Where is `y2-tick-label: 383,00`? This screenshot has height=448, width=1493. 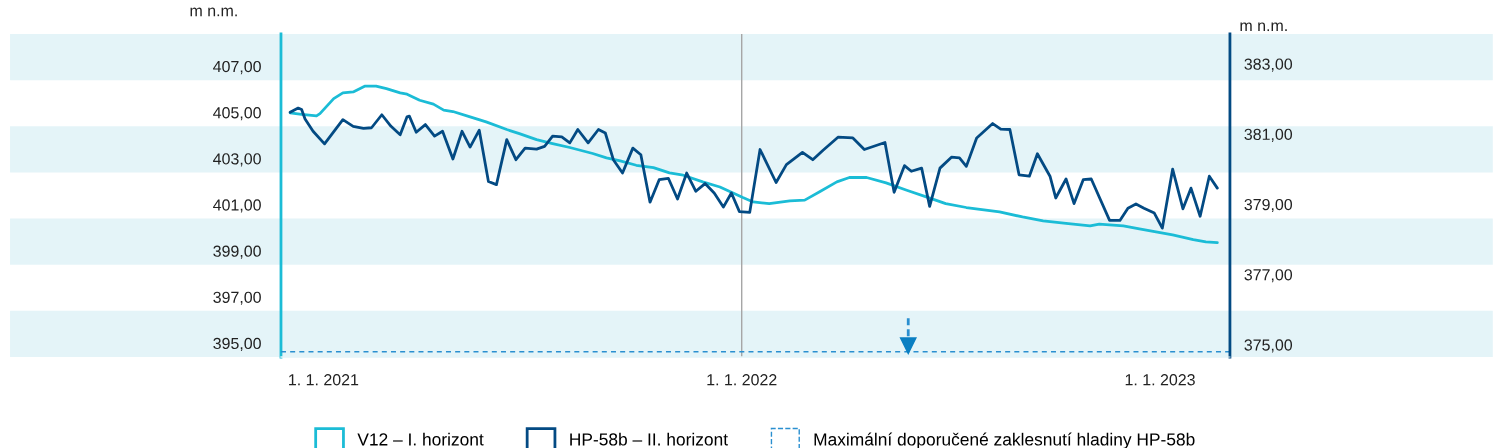 y2-tick-label: 383,00 is located at coordinates (1268, 65).